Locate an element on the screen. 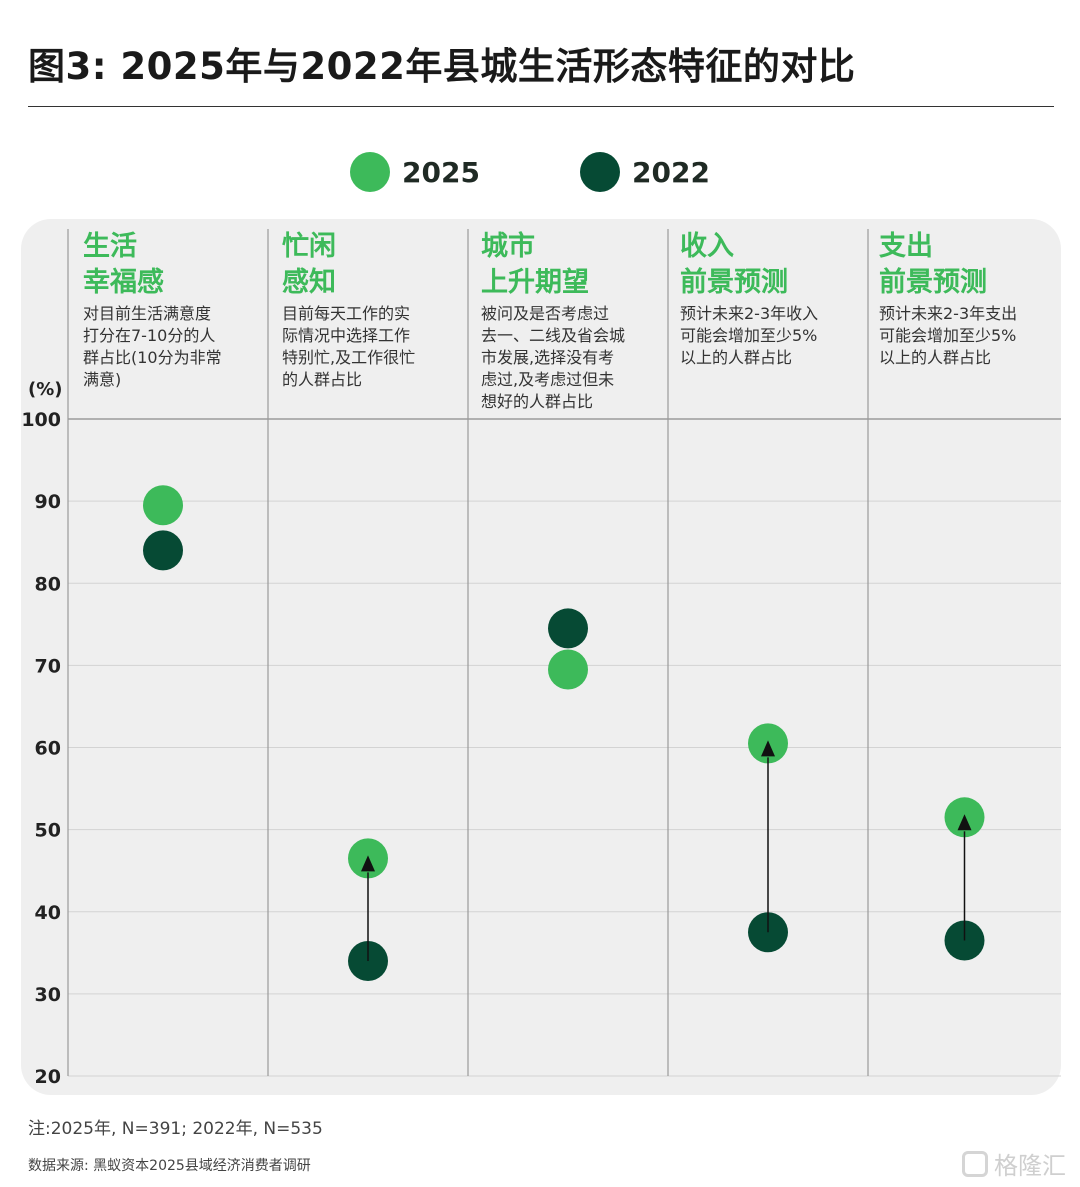 Image resolution: width=1080 pixels, height=1187 pixels. legend-marker-2022 is located at coordinates (600, 172).